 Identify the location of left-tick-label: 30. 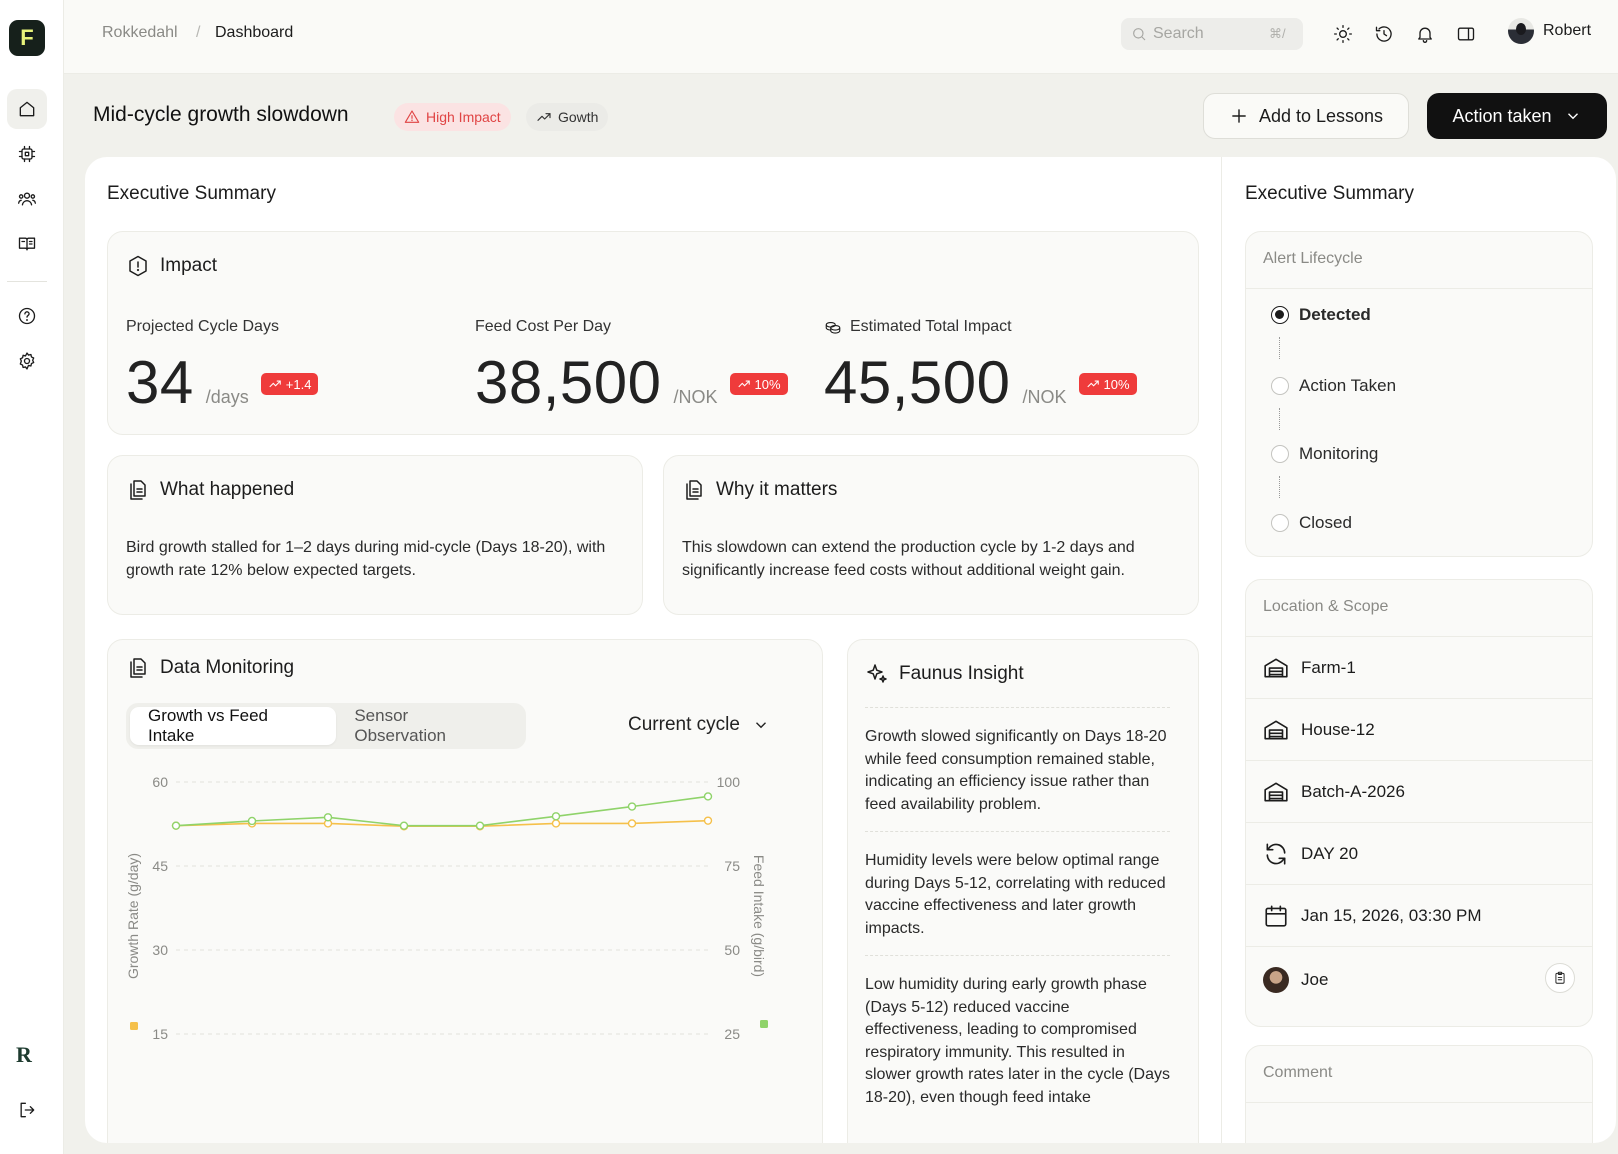
(160, 950).